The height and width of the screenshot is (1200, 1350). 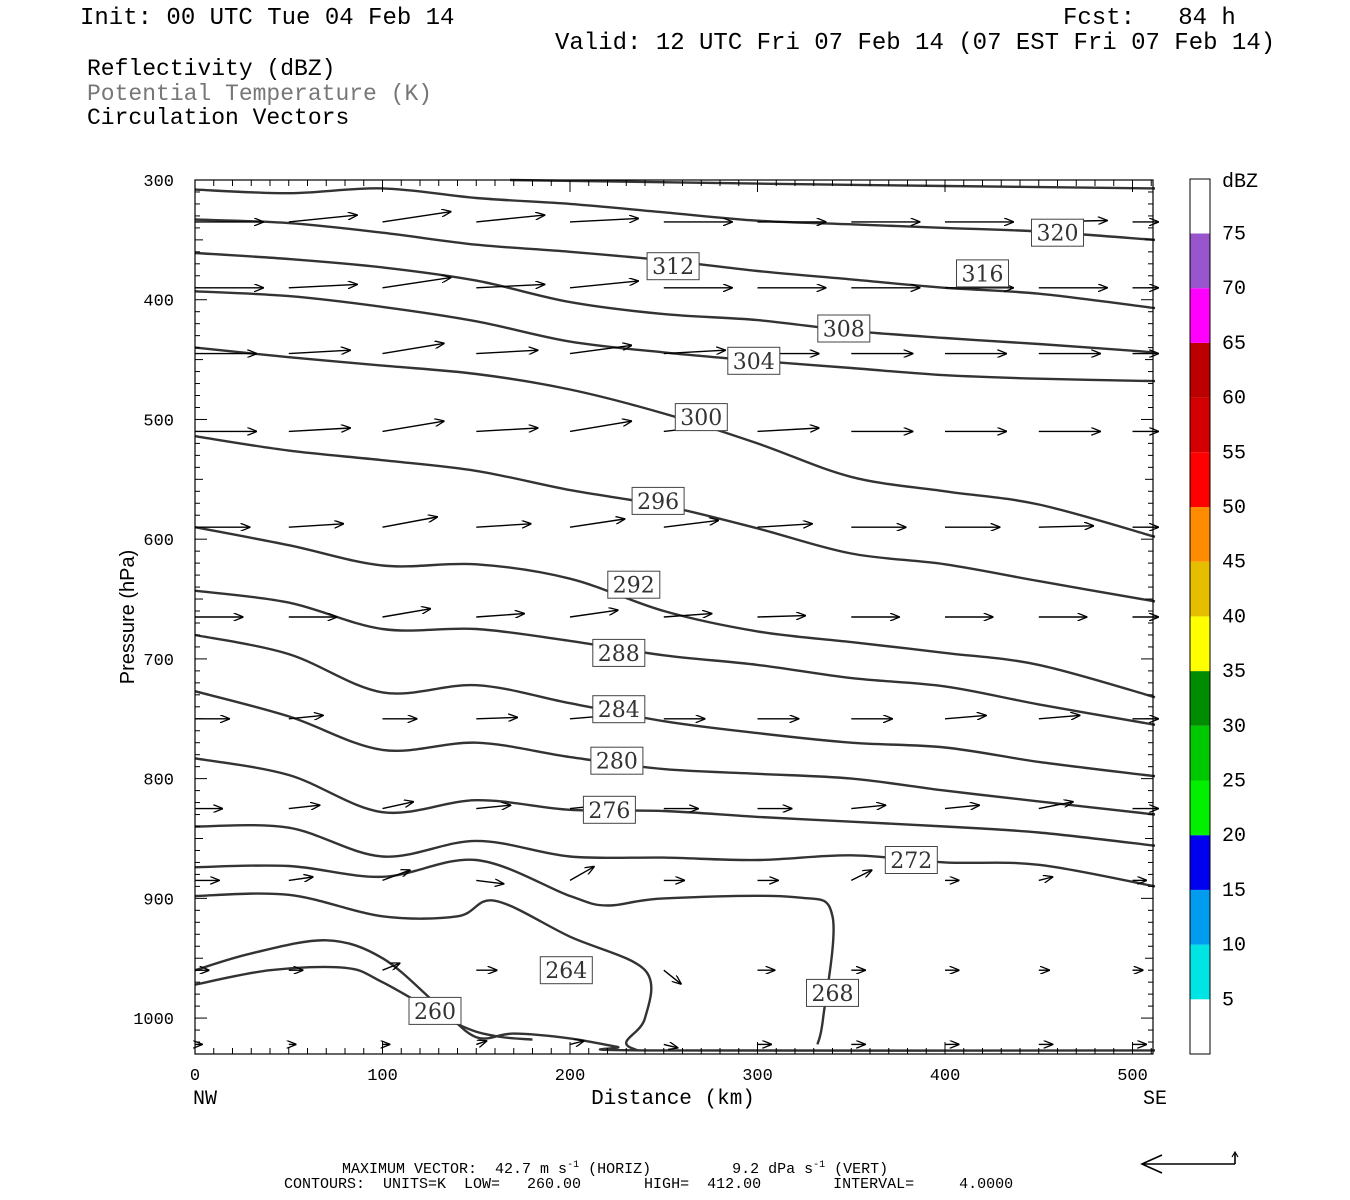 I want to click on y-tick-label: 500, so click(x=158, y=422).